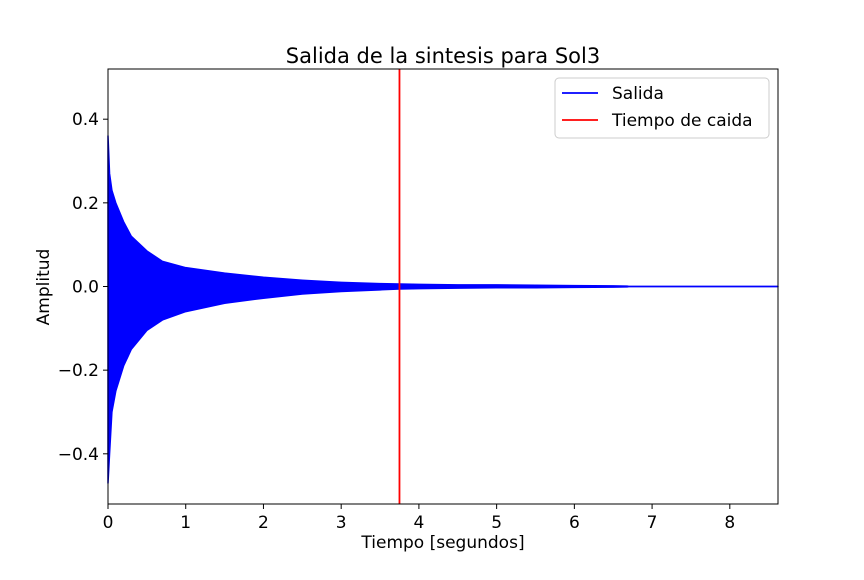  What do you see at coordinates (574, 523) in the screenshot?
I see `x-tick-label: 6` at bounding box center [574, 523].